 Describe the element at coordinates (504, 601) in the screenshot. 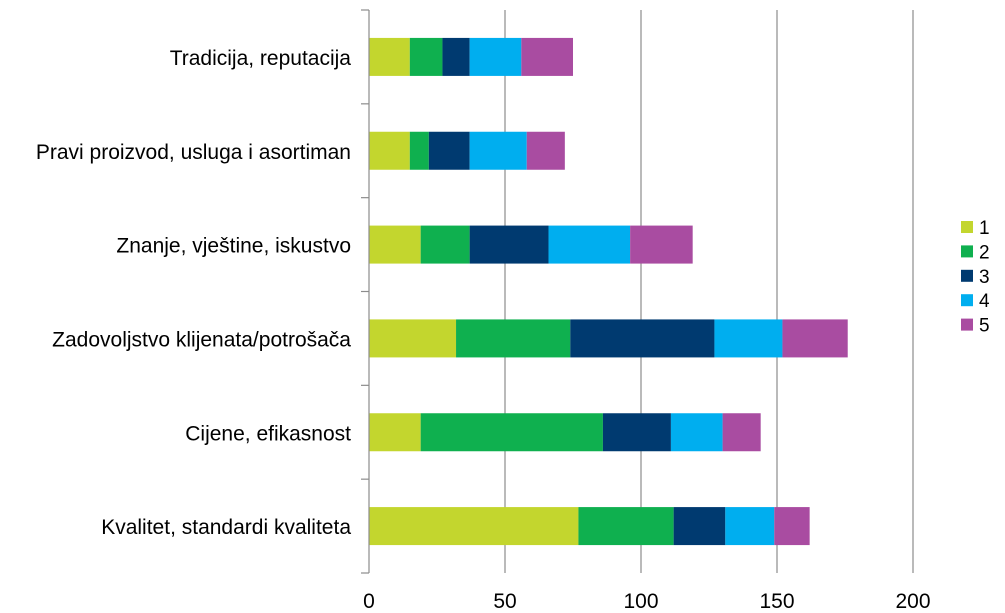

I see `x-tick-label: 50` at that location.